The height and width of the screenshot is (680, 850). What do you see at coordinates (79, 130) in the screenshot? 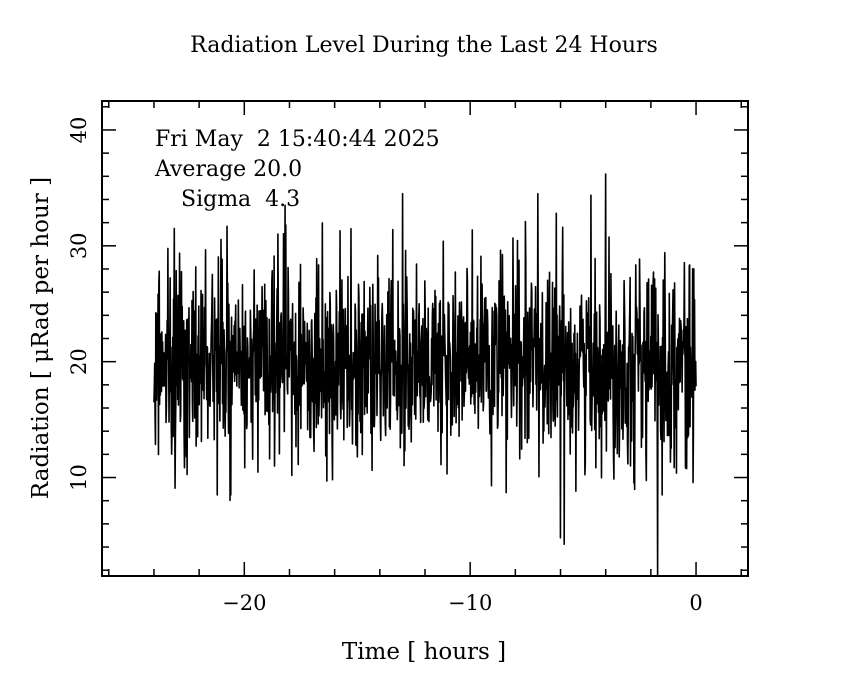
I see `y-tick-label: 40` at bounding box center [79, 130].